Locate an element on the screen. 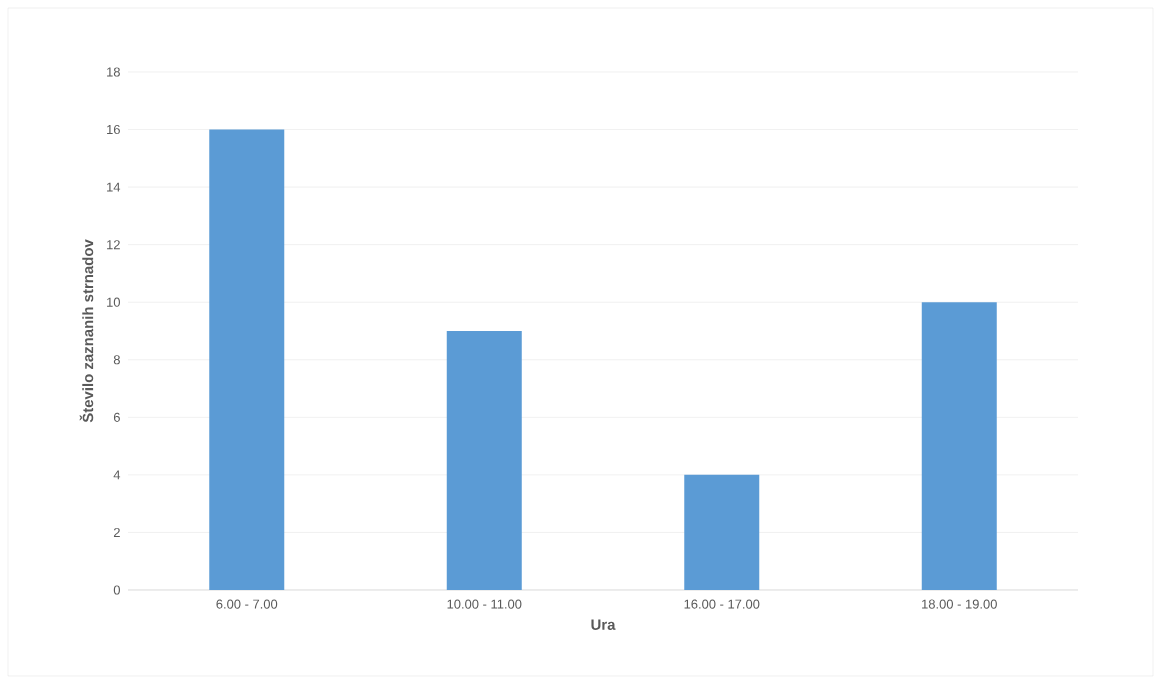  y-tick-label: 16 is located at coordinates (113, 129).